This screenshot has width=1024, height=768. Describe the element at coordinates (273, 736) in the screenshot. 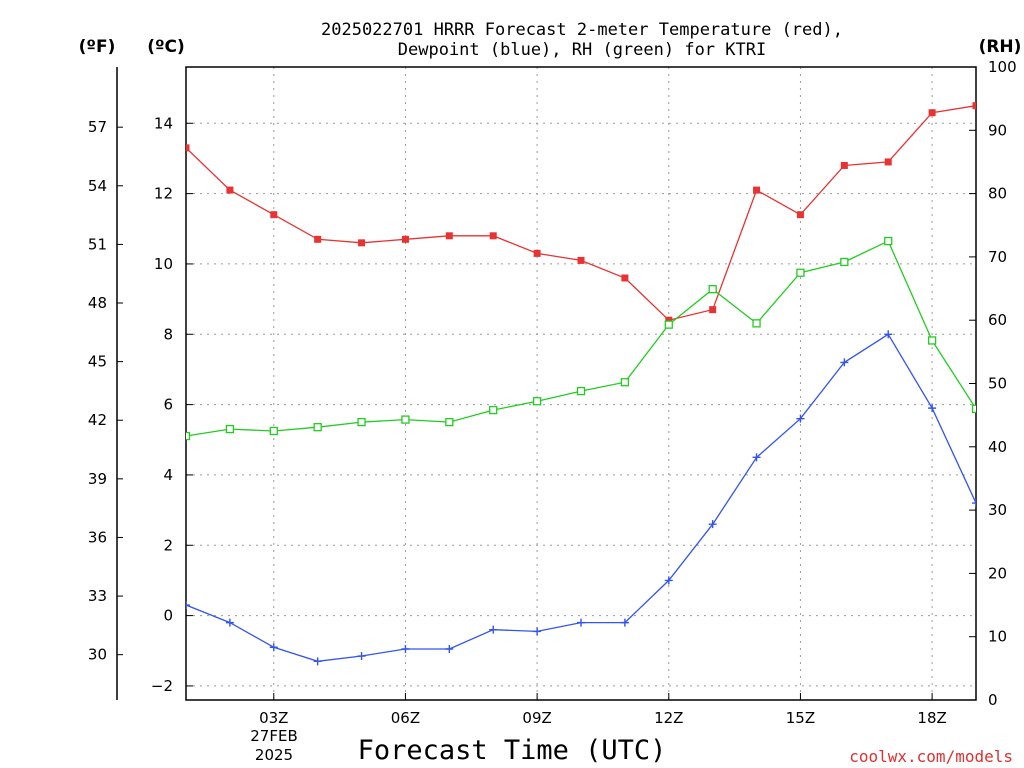

I see `x-date-day-label: 27FEB` at that location.